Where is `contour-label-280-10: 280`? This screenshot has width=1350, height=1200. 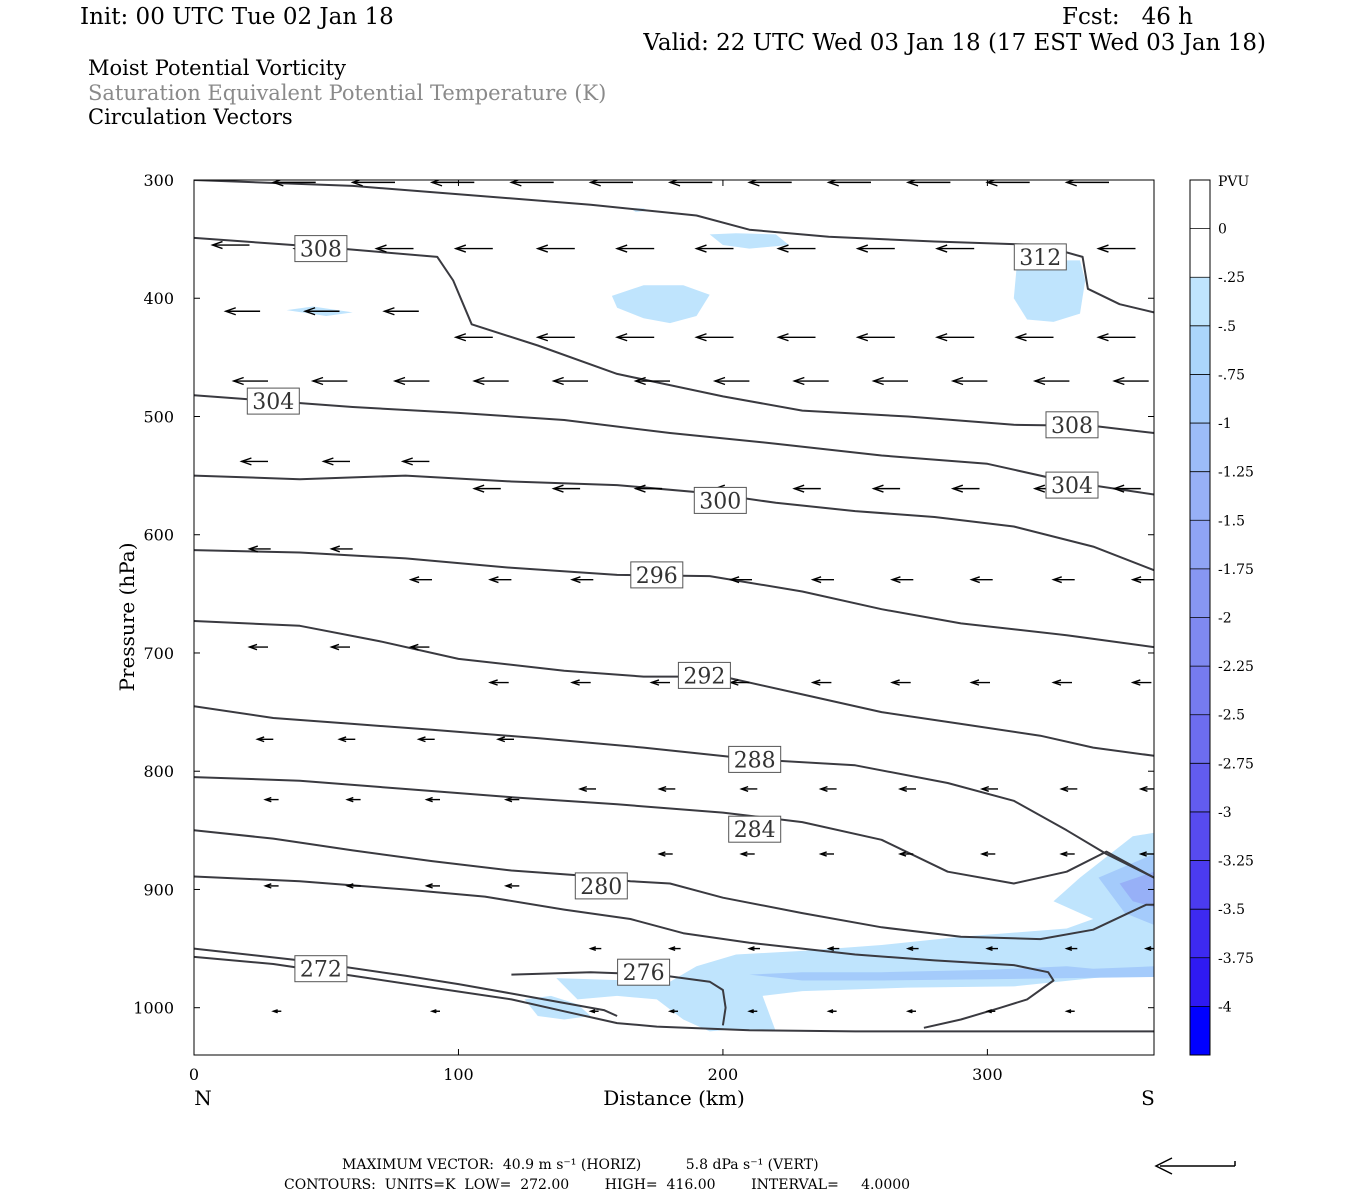 contour-label-280-10: 280 is located at coordinates (601, 886).